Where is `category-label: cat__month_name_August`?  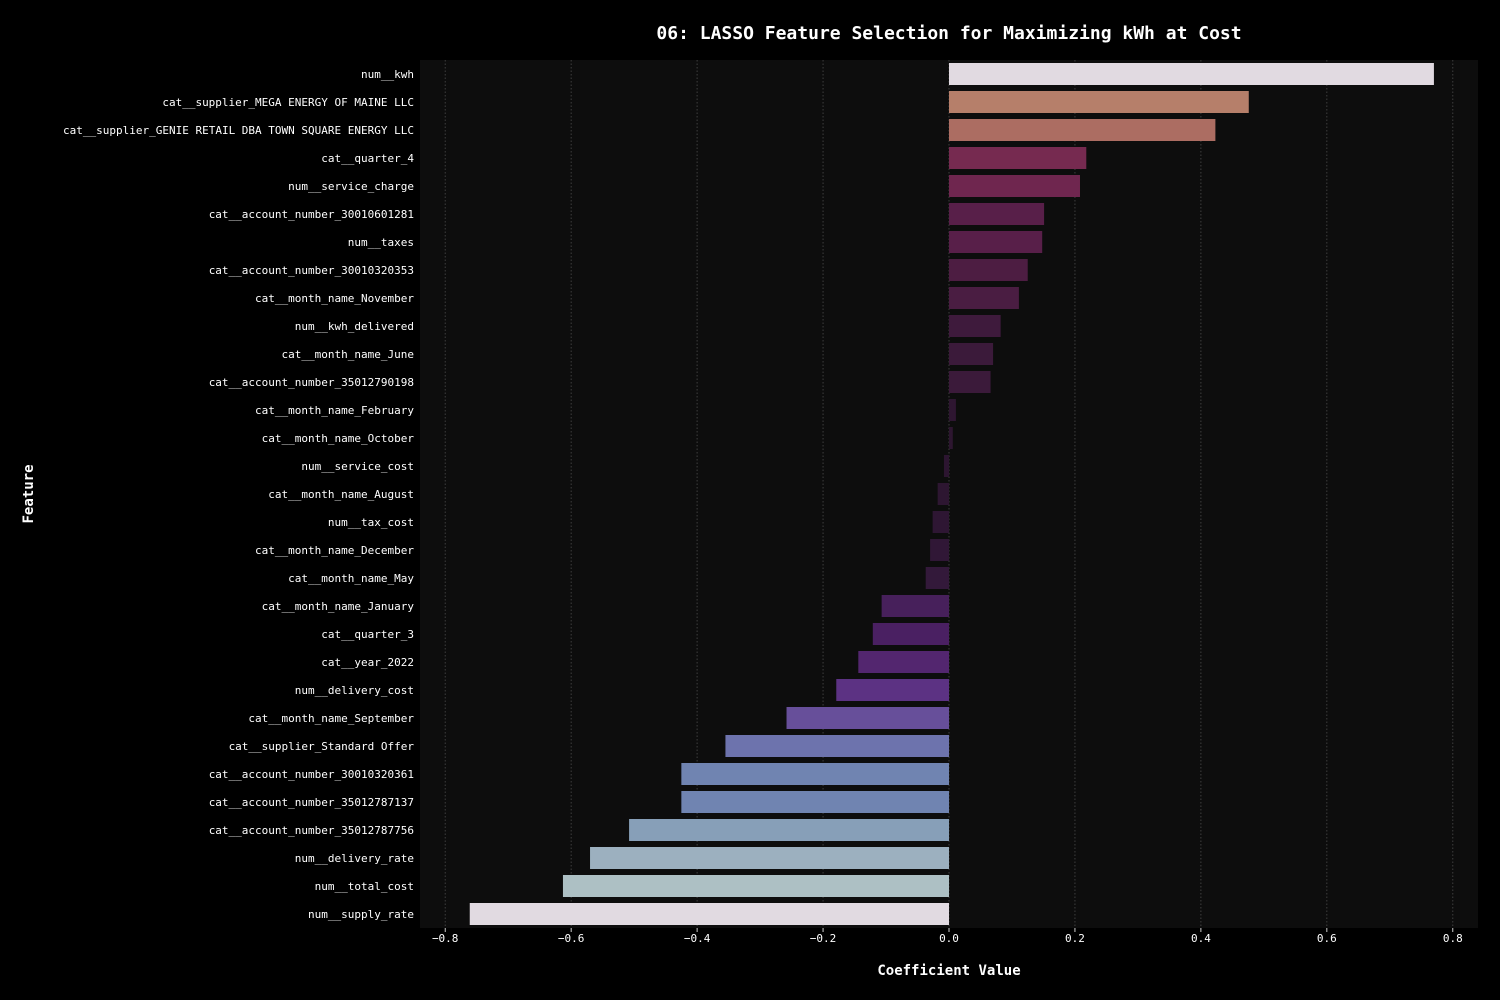 category-label: cat__month_name_August is located at coordinates (341, 494).